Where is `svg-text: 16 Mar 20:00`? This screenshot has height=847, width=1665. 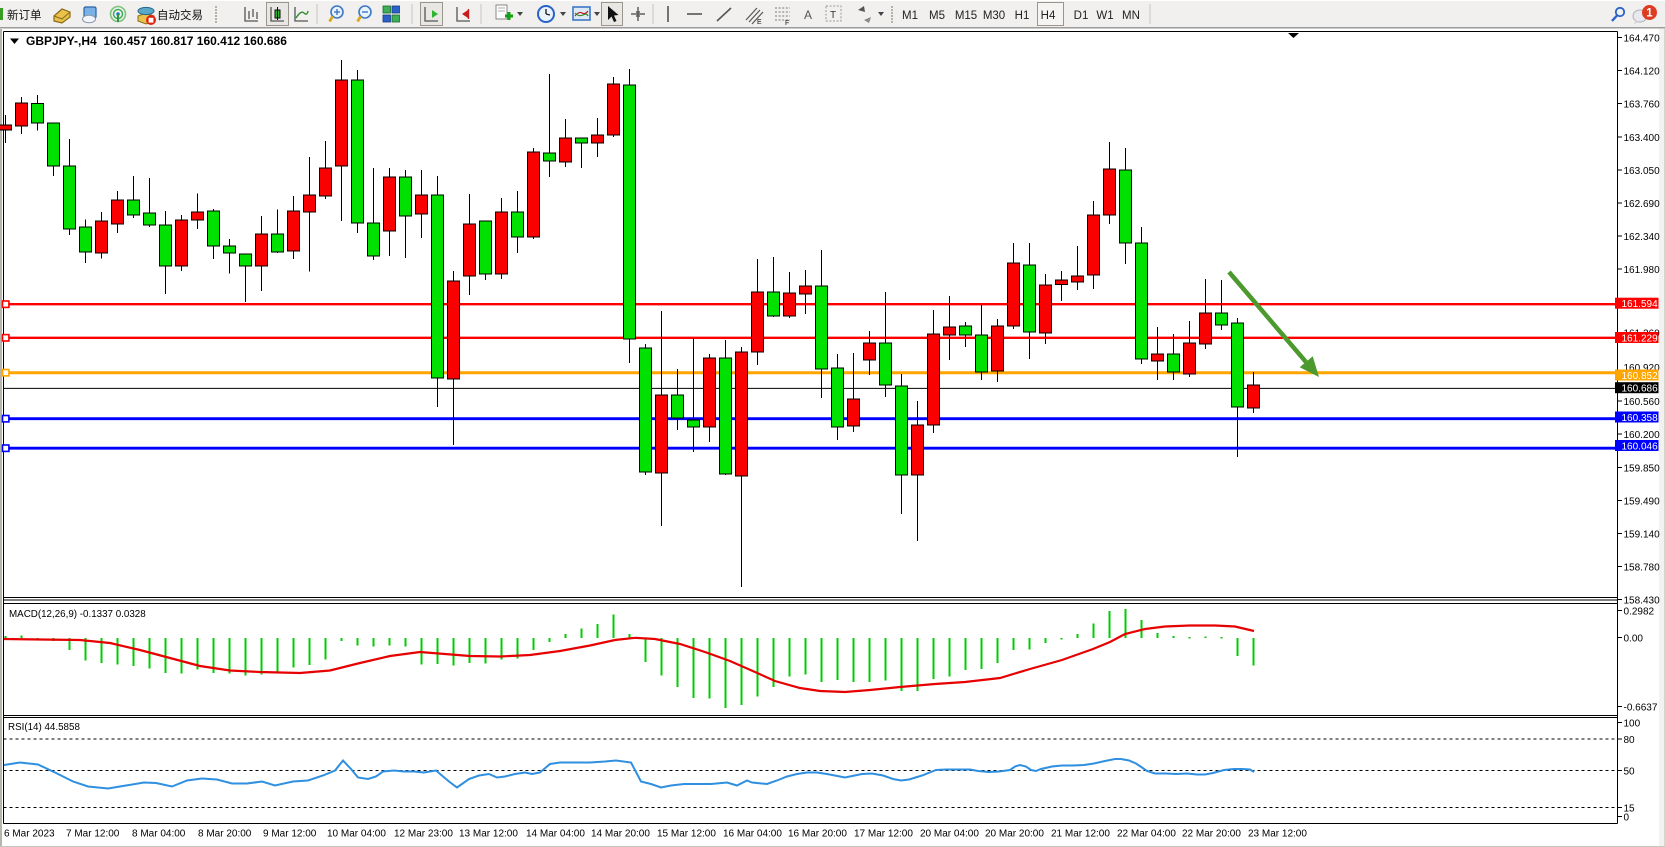 svg-text: 16 Mar 20:00 is located at coordinates (817, 834).